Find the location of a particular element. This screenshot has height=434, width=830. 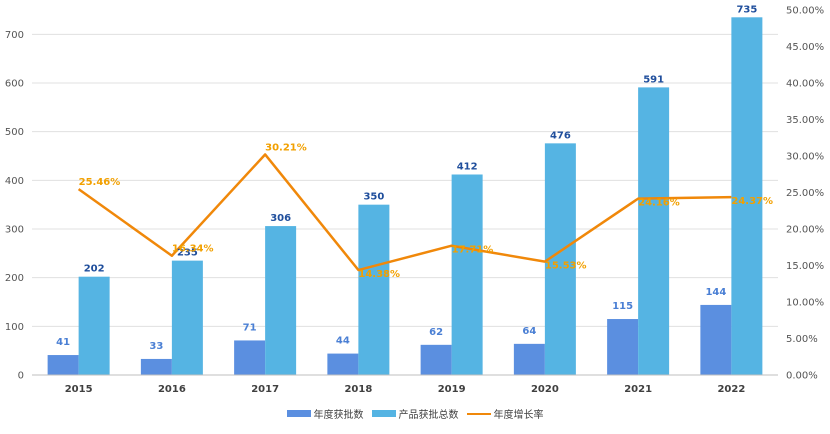

data-label-growth: 14.38% is located at coordinates (379, 274).